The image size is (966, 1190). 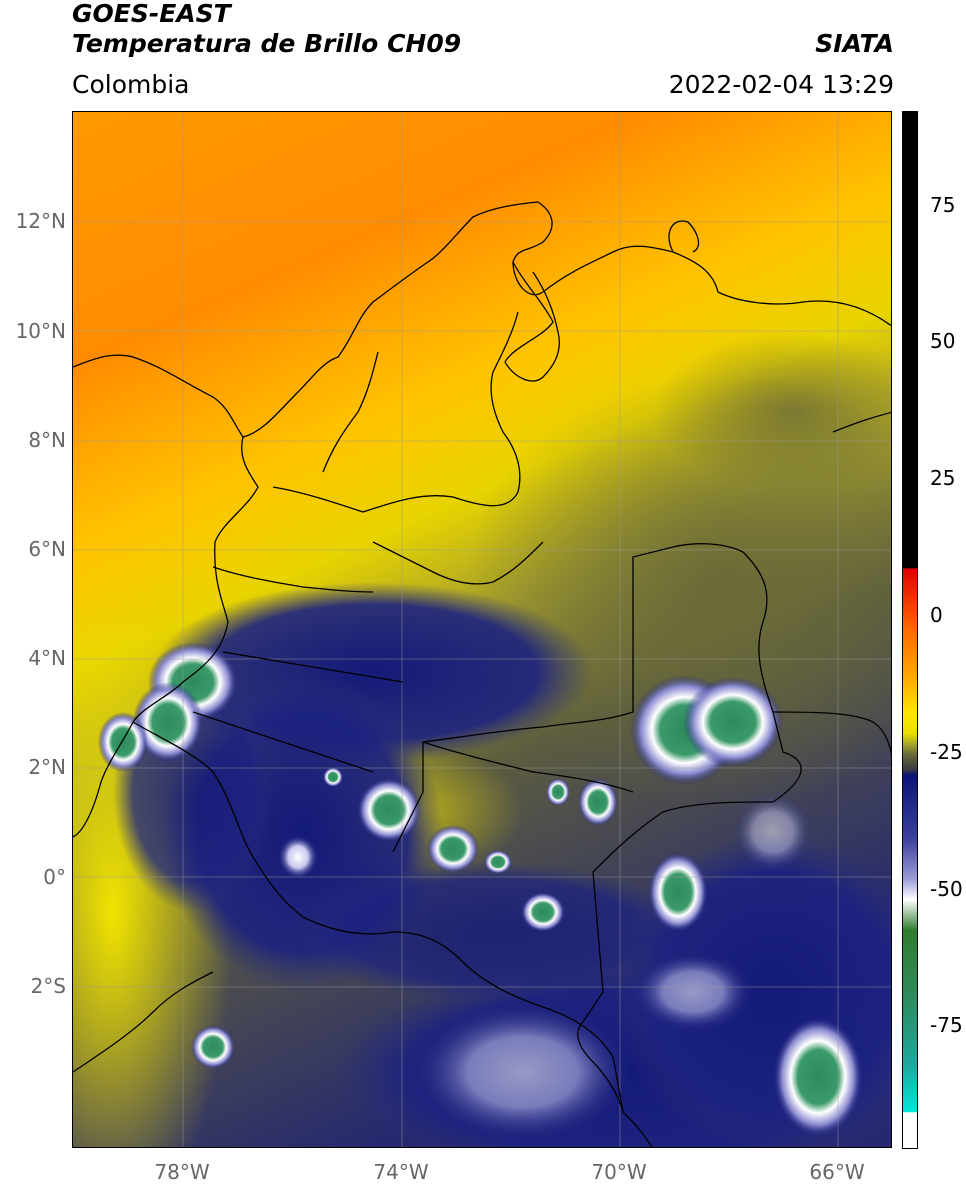 What do you see at coordinates (946, 752) in the screenshot?
I see `colorbar-tick-minus25: -25` at bounding box center [946, 752].